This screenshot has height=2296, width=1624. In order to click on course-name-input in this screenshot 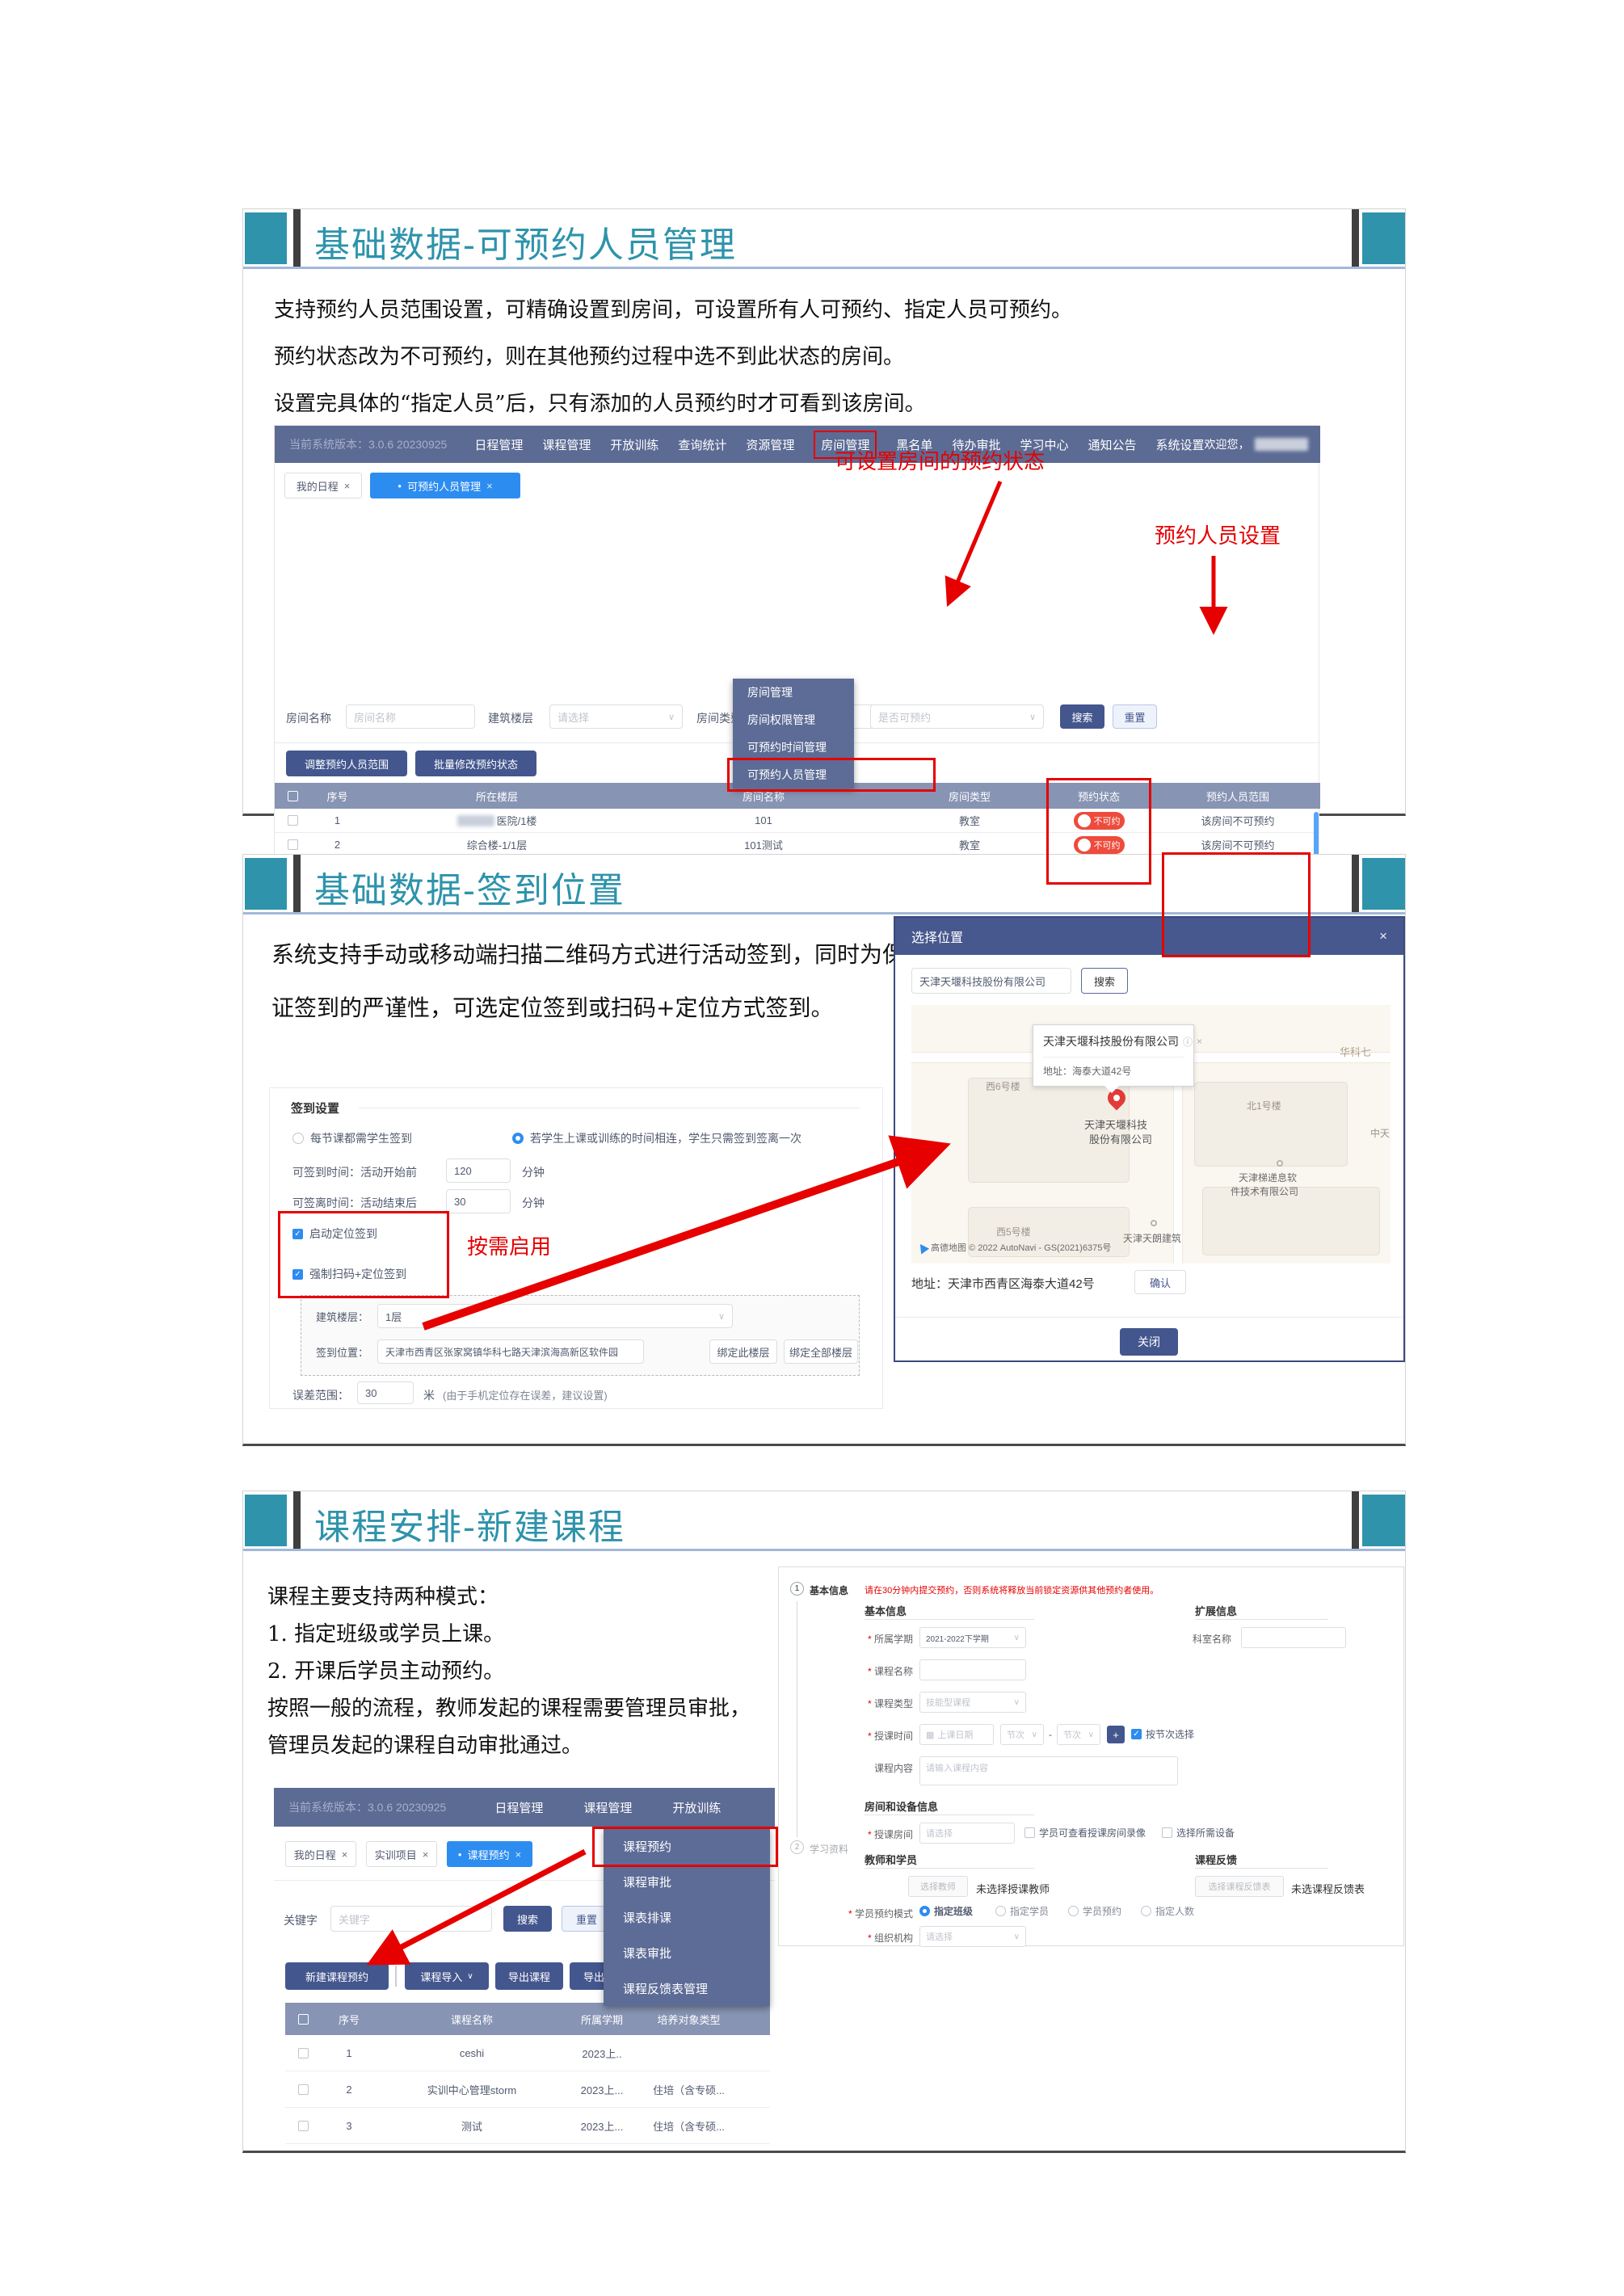, I will do `click(972, 1669)`.